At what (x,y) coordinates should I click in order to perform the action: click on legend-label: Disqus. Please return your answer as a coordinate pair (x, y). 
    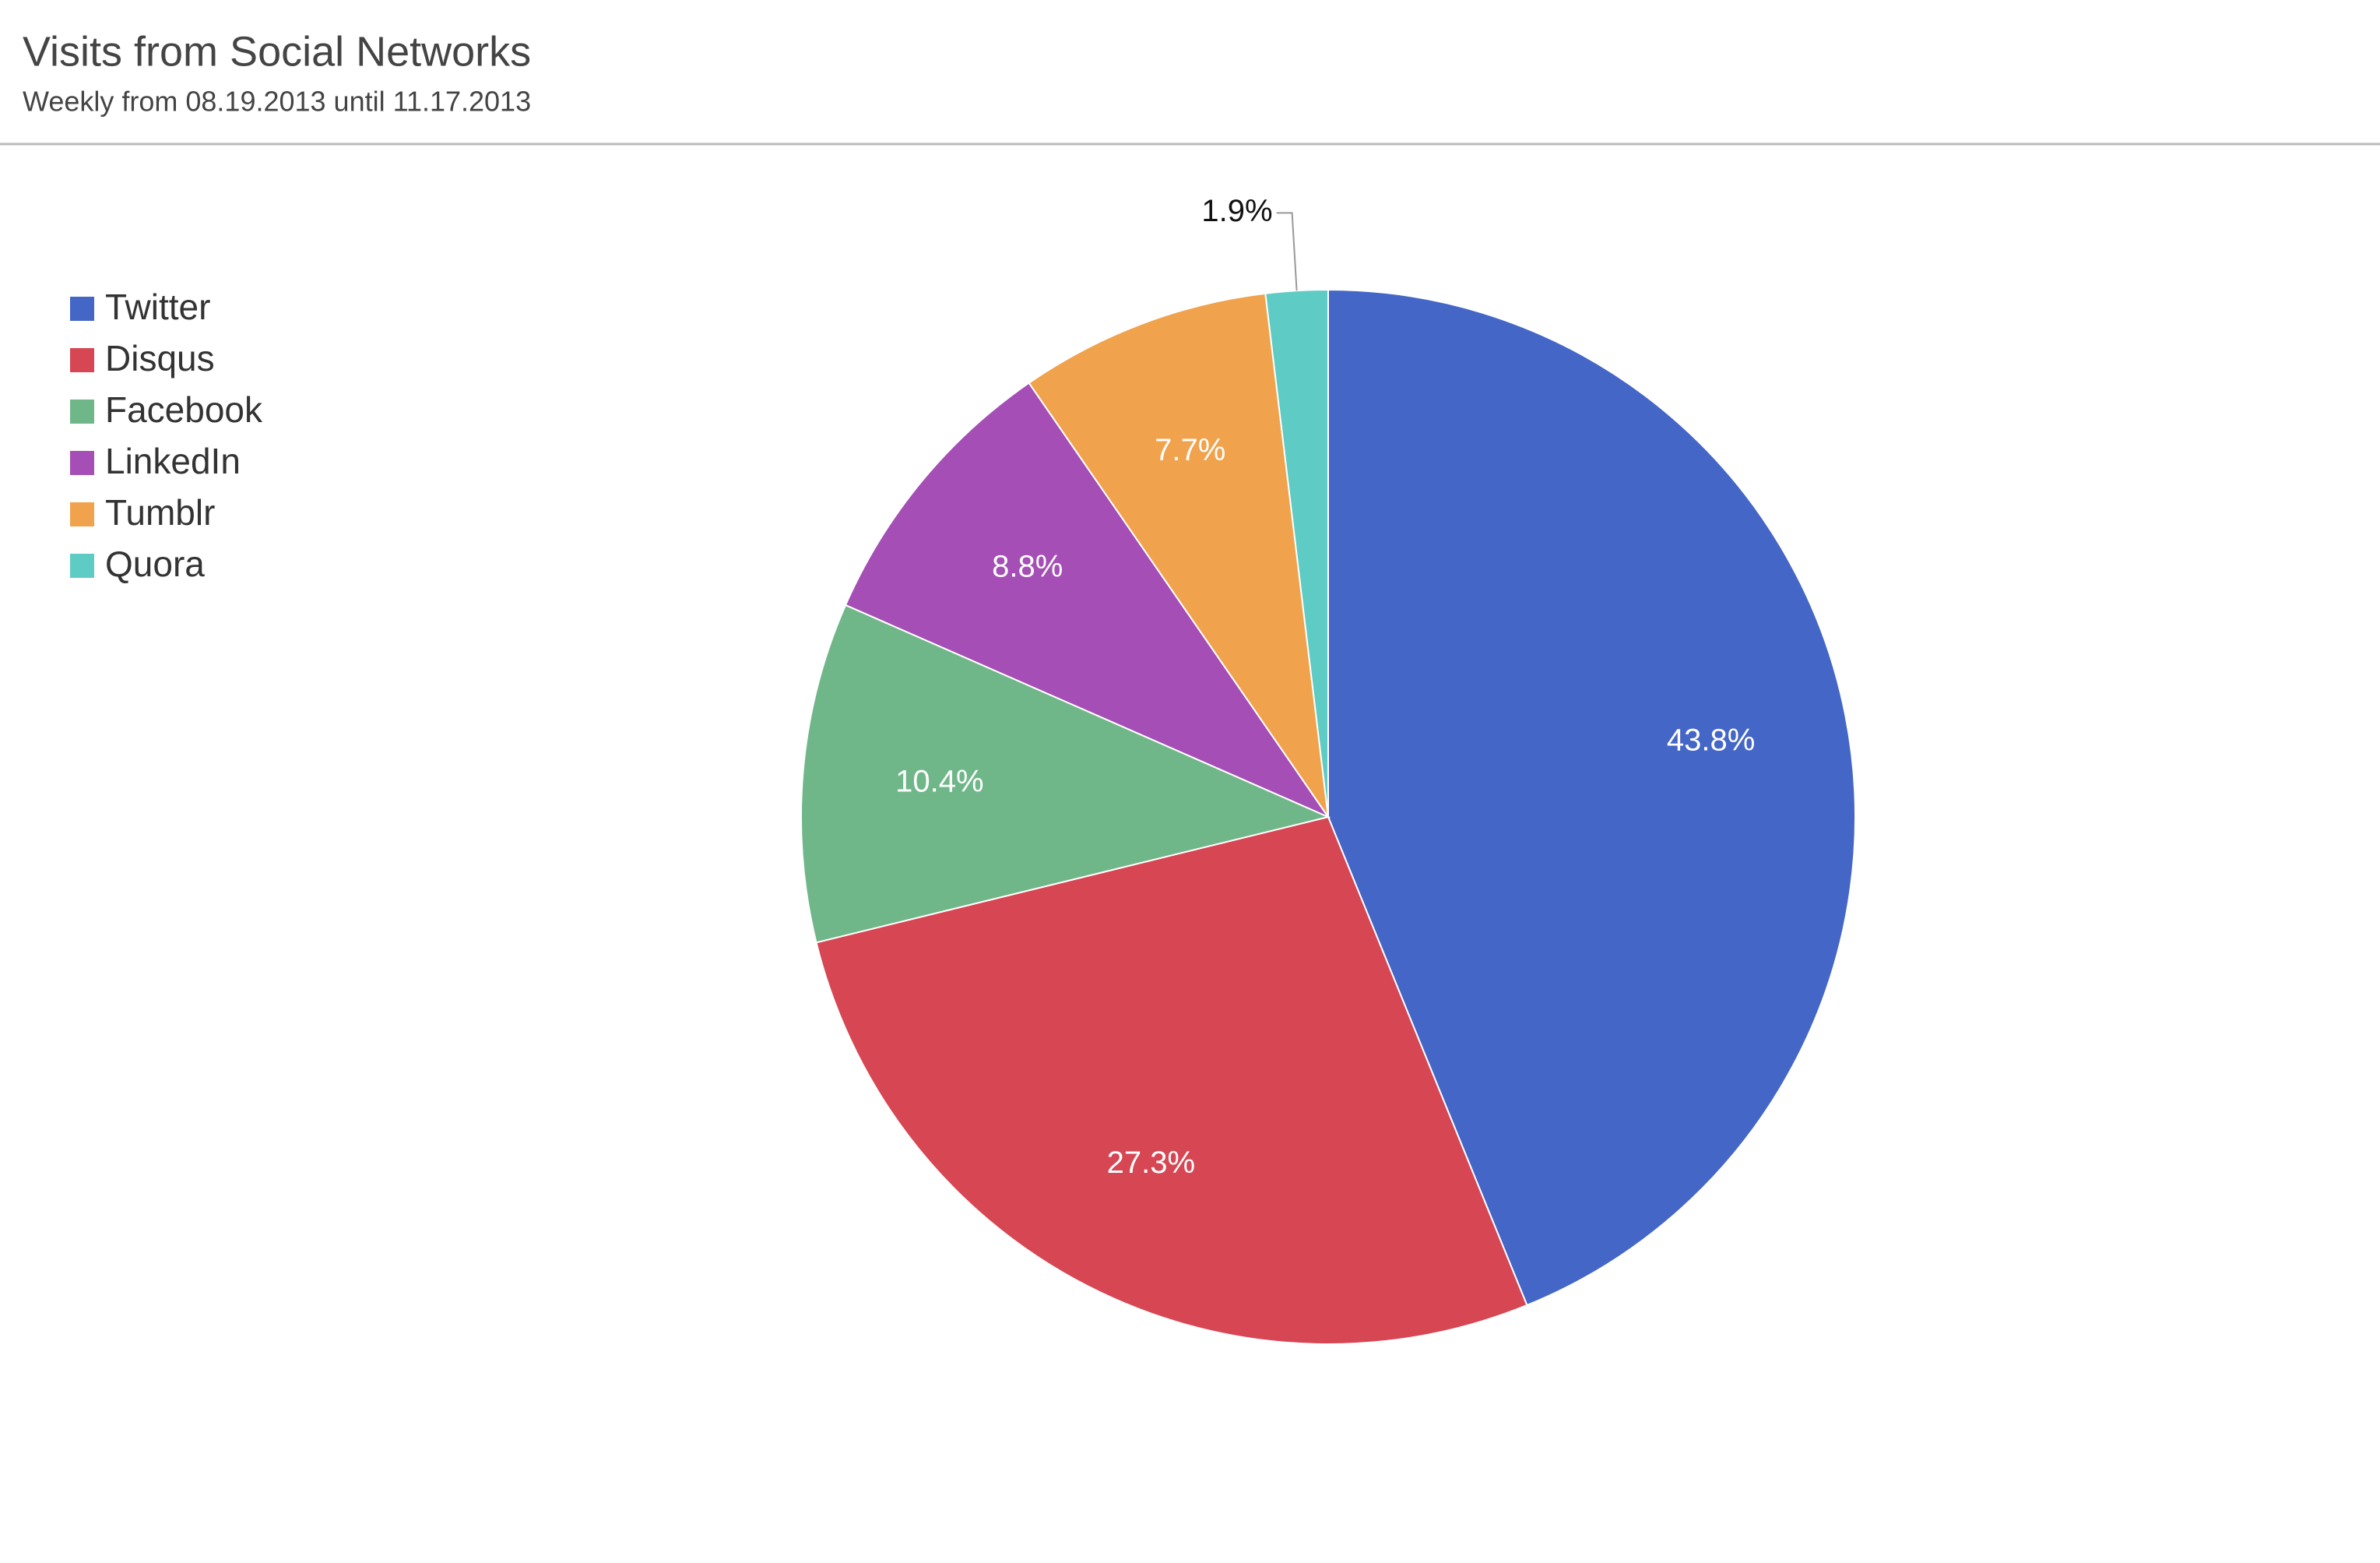
    Looking at the image, I should click on (160, 358).